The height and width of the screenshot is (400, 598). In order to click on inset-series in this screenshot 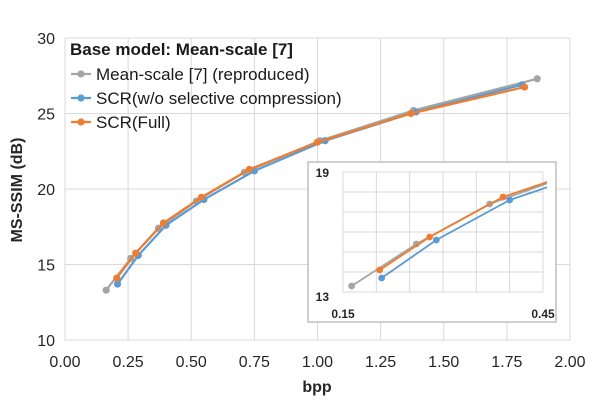, I will do `click(447, 235)`.